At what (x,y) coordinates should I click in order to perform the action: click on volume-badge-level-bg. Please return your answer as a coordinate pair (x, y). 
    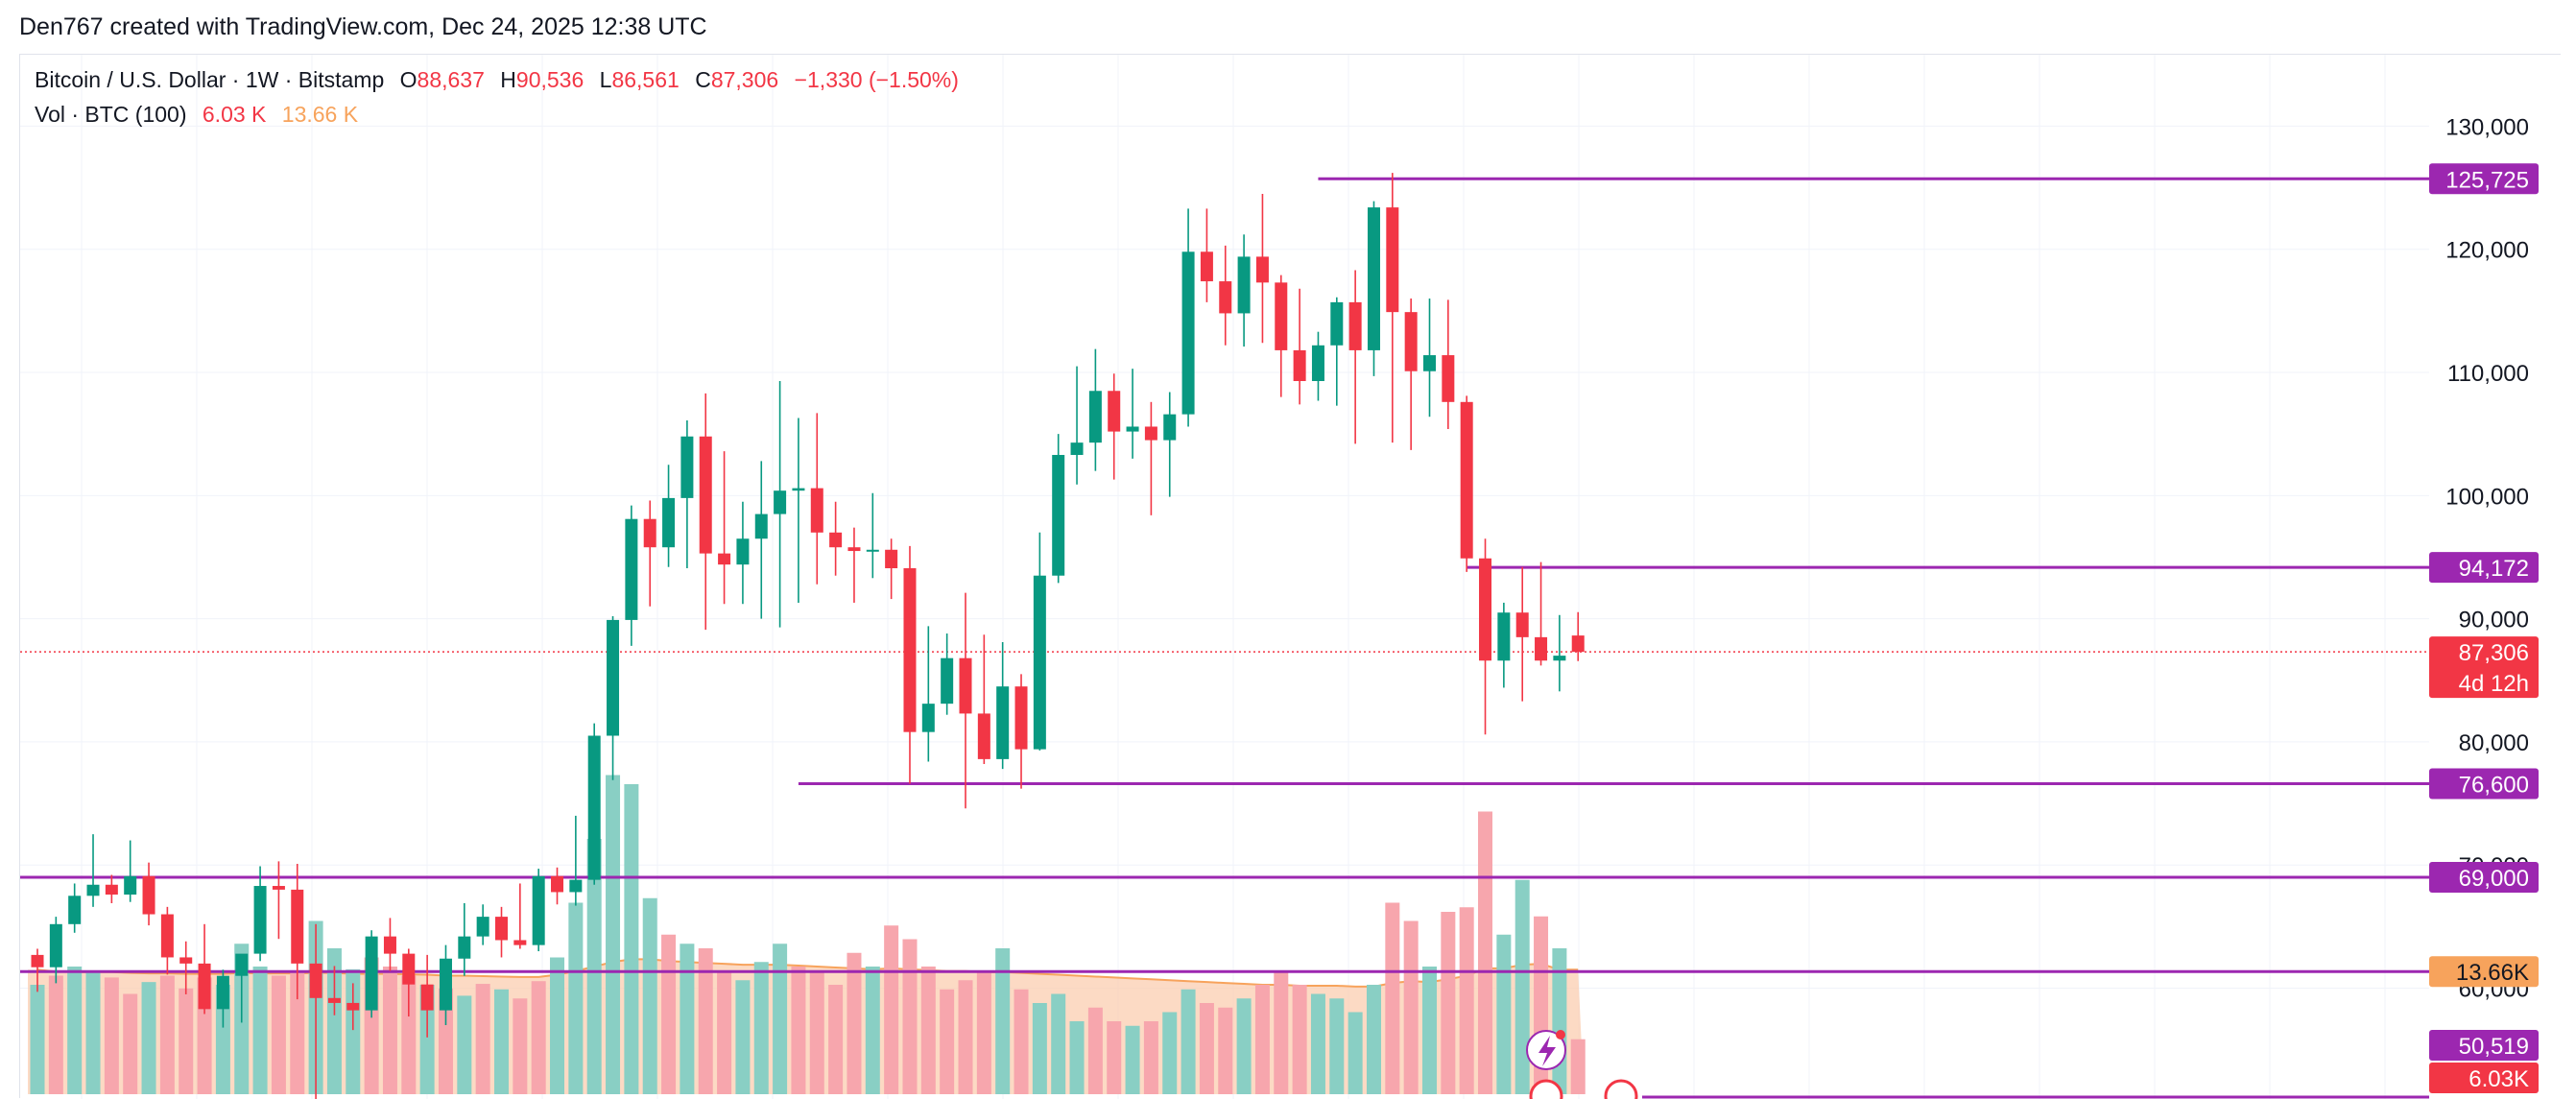
    Looking at the image, I should click on (2484, 1045).